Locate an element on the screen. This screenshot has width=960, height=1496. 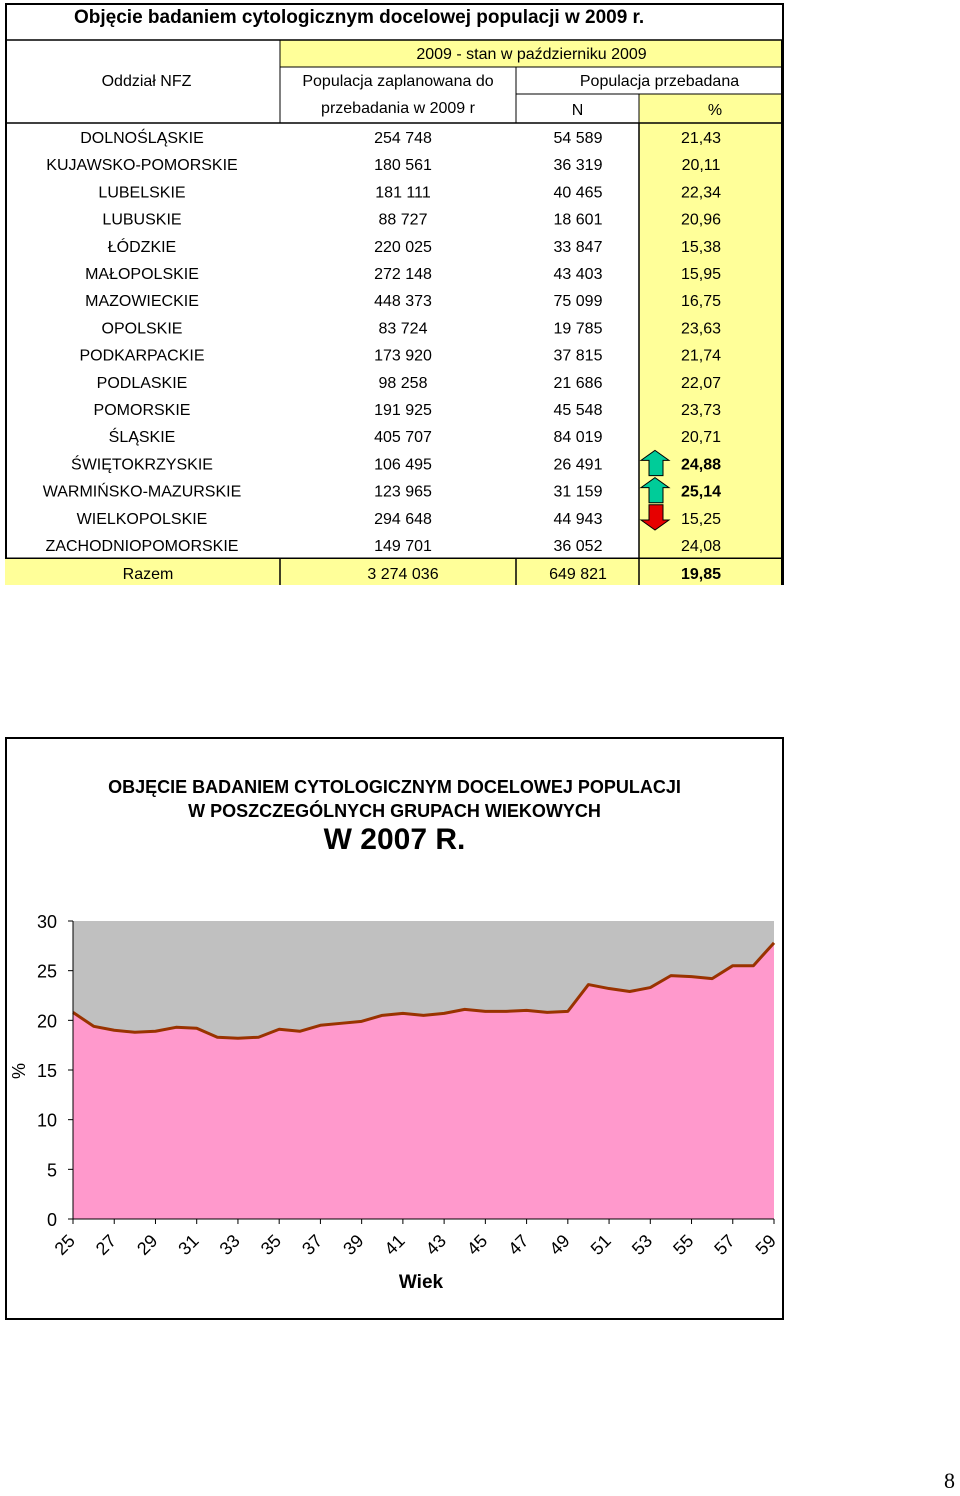
area-series-line is located at coordinates (424, 990).